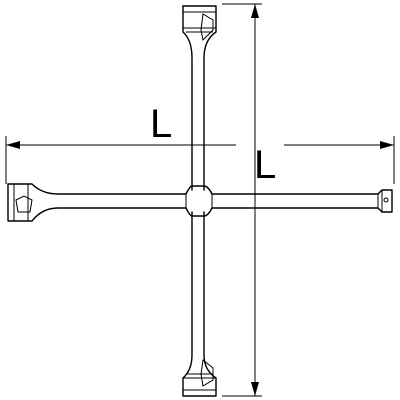  I want to click on center-hub, so click(199, 201).